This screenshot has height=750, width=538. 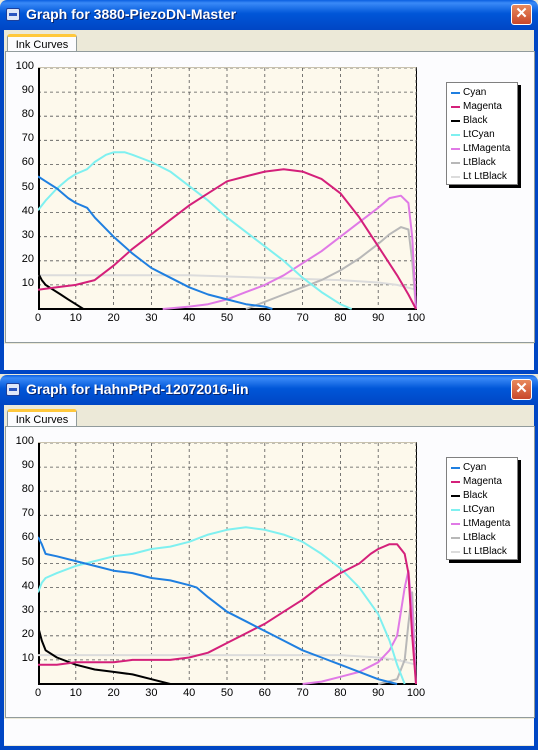 I want to click on legend-item: Cyan, so click(x=484, y=468).